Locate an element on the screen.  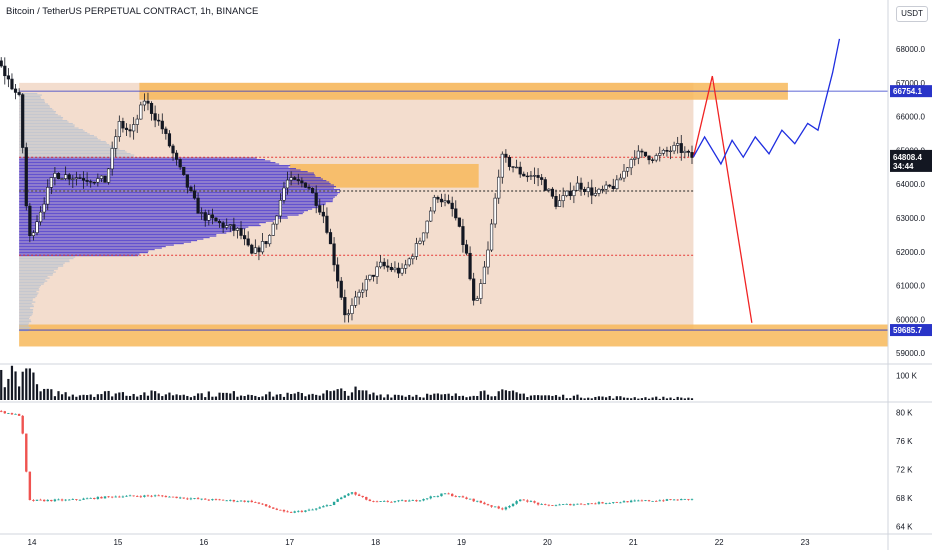
volume-pane is located at coordinates (347, 382).